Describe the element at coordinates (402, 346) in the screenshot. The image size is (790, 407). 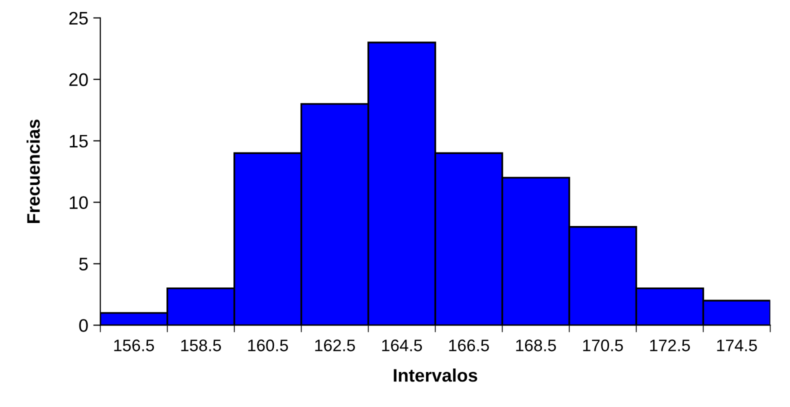
I see `x-tick-label: 164.5` at that location.